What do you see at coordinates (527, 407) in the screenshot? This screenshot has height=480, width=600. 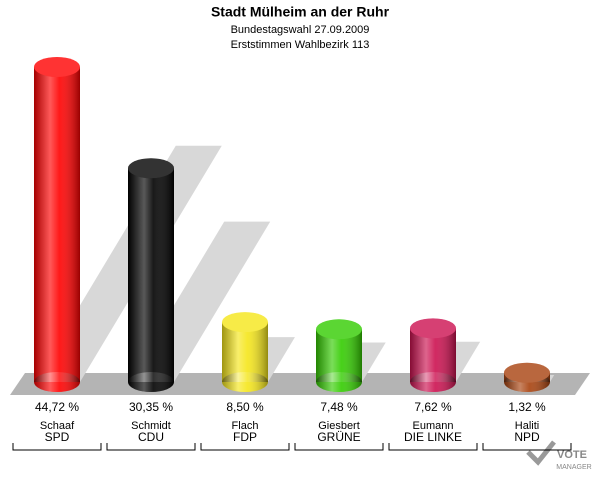 I see `value-label: 1,32 %` at bounding box center [527, 407].